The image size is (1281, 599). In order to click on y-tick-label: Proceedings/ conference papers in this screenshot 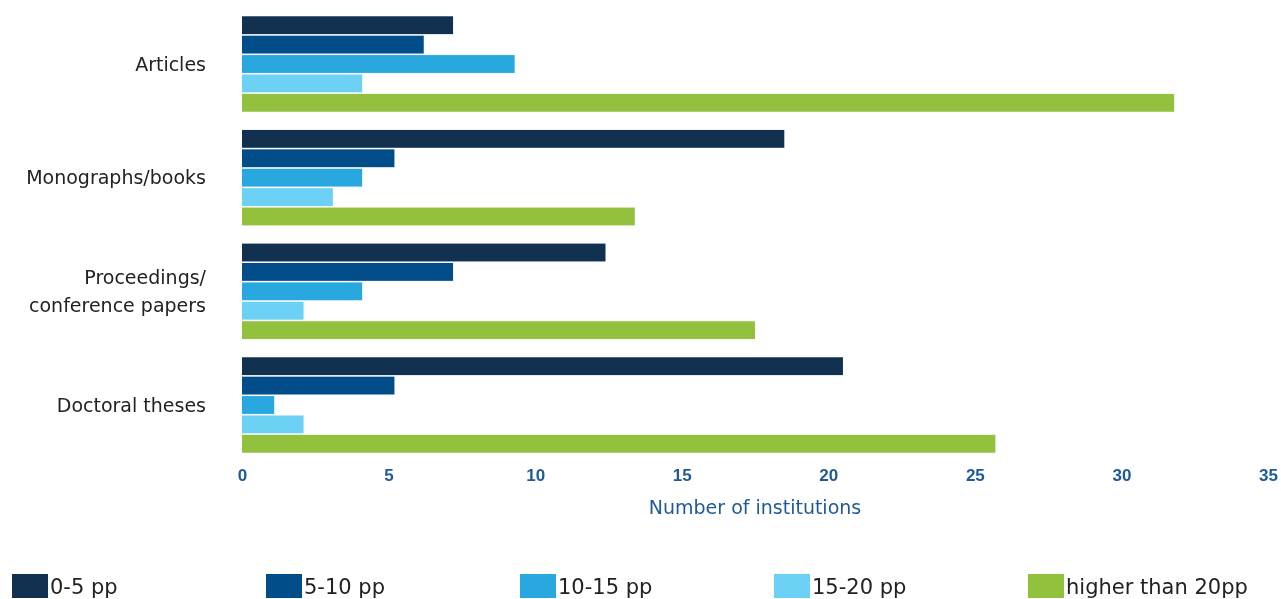, I will do `click(118, 290)`.